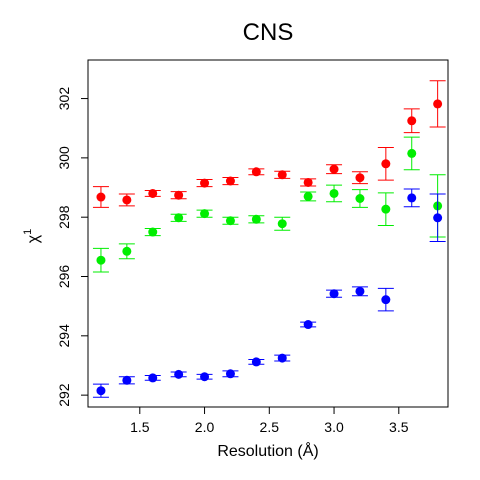 The height and width of the screenshot is (480, 480). What do you see at coordinates (64, 336) in the screenshot?
I see `y-tick-label: 294` at bounding box center [64, 336].